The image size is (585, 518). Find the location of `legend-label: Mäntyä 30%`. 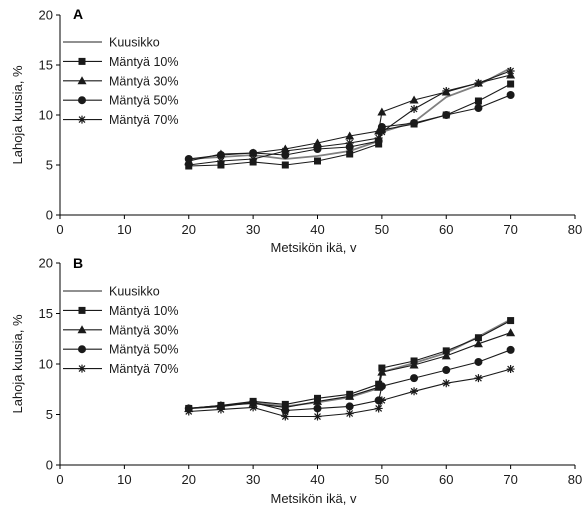

legend-label: Mäntyä 30% is located at coordinates (143, 330).